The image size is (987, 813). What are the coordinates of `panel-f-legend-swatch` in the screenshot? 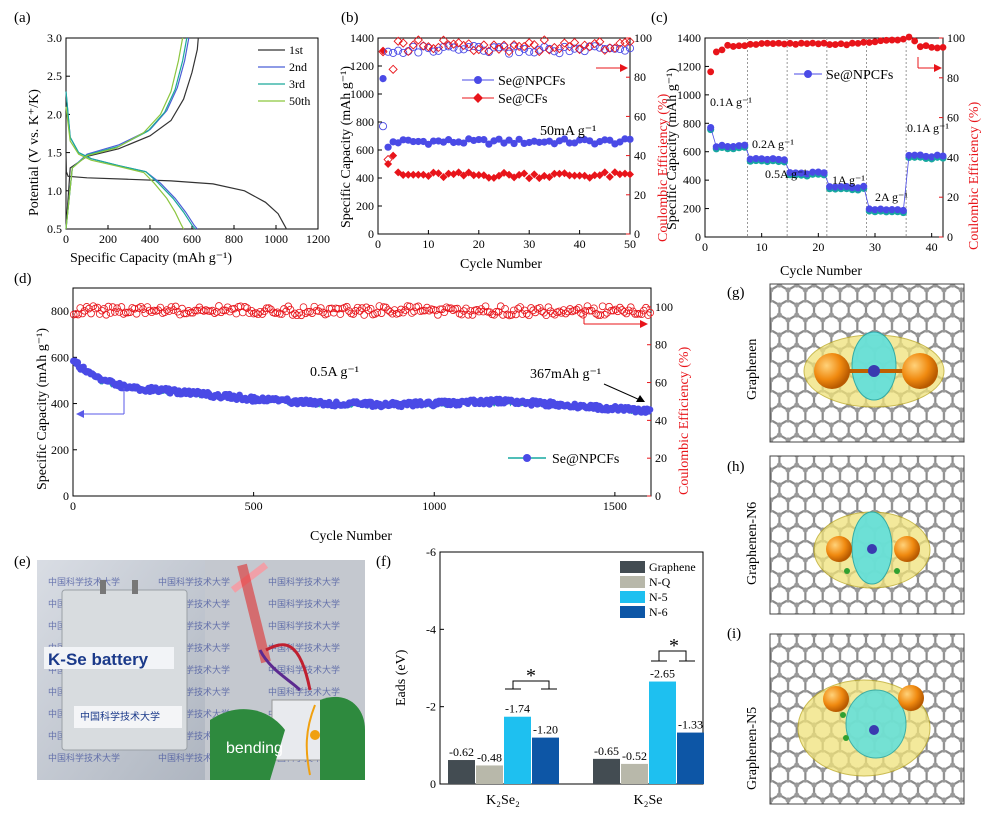 It's located at (632, 612).